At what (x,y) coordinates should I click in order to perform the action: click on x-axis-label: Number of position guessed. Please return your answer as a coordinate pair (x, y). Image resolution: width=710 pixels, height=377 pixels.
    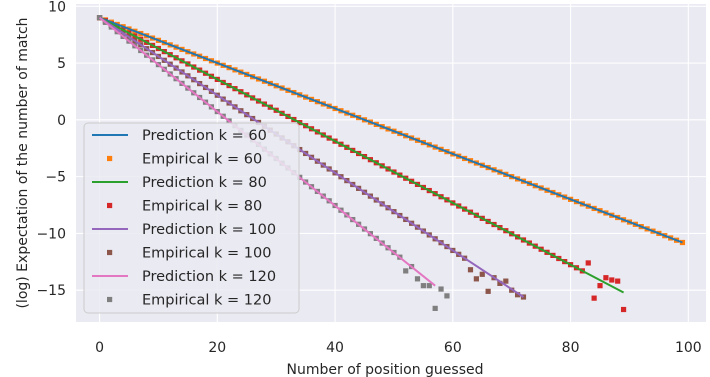
    Looking at the image, I should click on (385, 369).